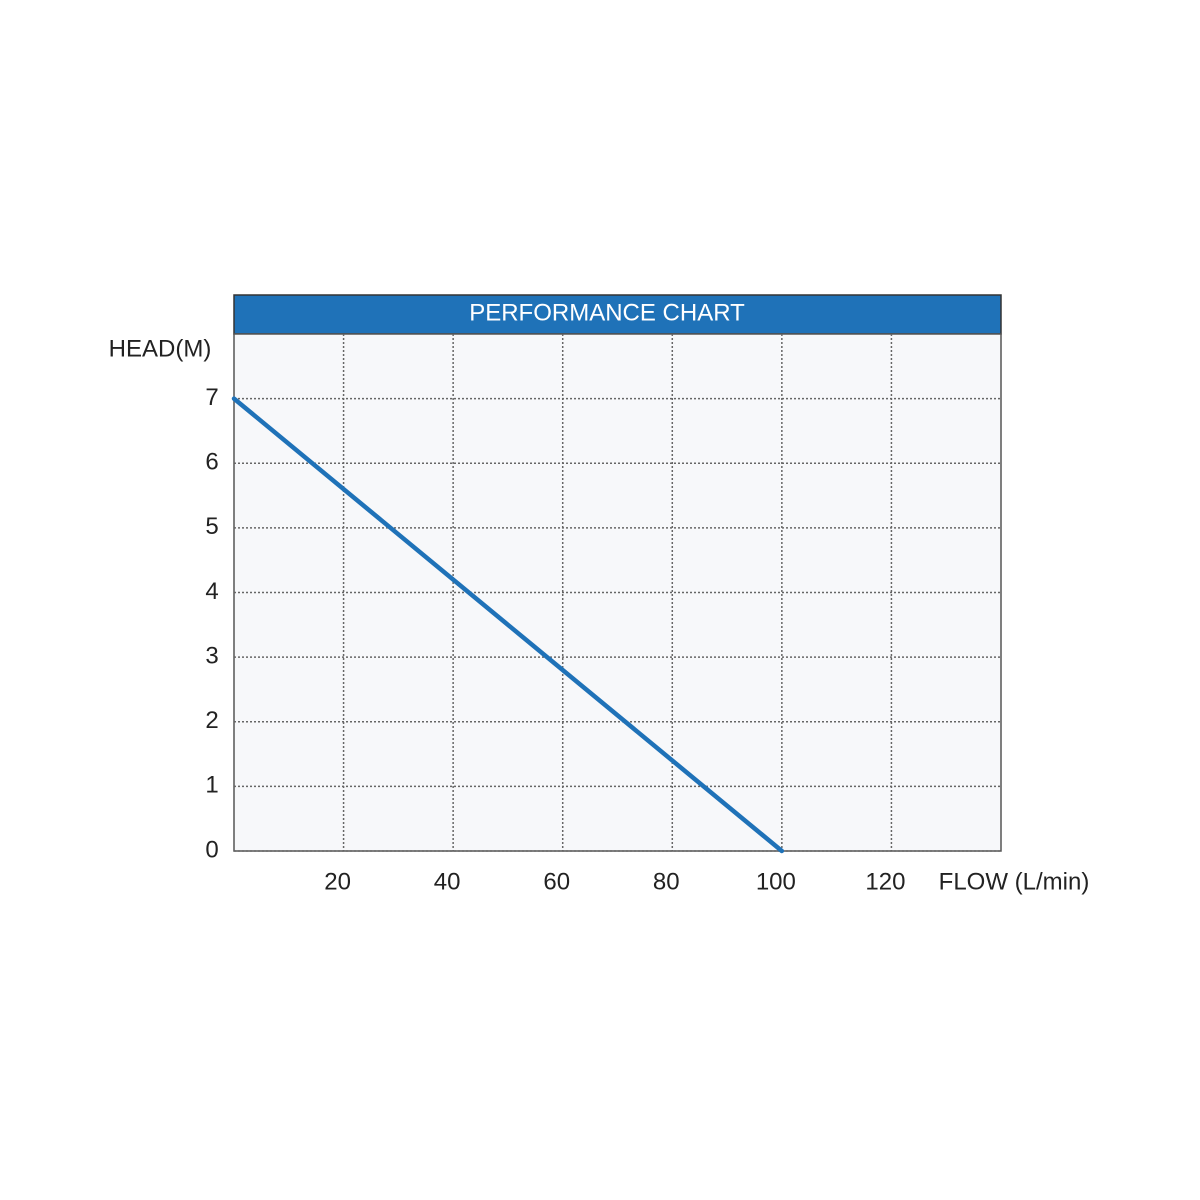  I want to click on x-tick-label: 120, so click(885, 881).